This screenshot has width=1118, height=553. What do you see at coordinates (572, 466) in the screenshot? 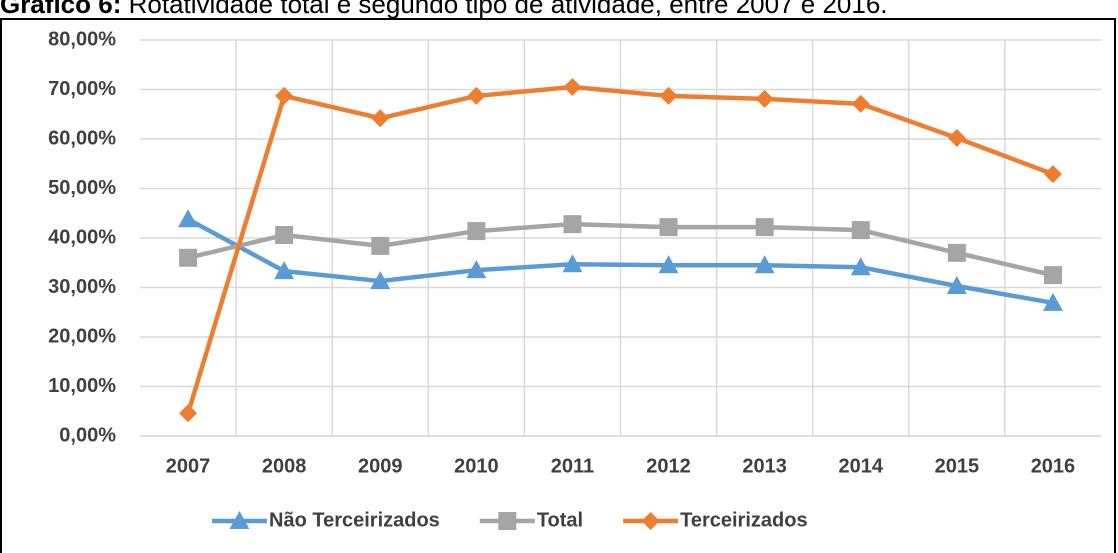
I see `x-tick-label: 2011` at bounding box center [572, 466].